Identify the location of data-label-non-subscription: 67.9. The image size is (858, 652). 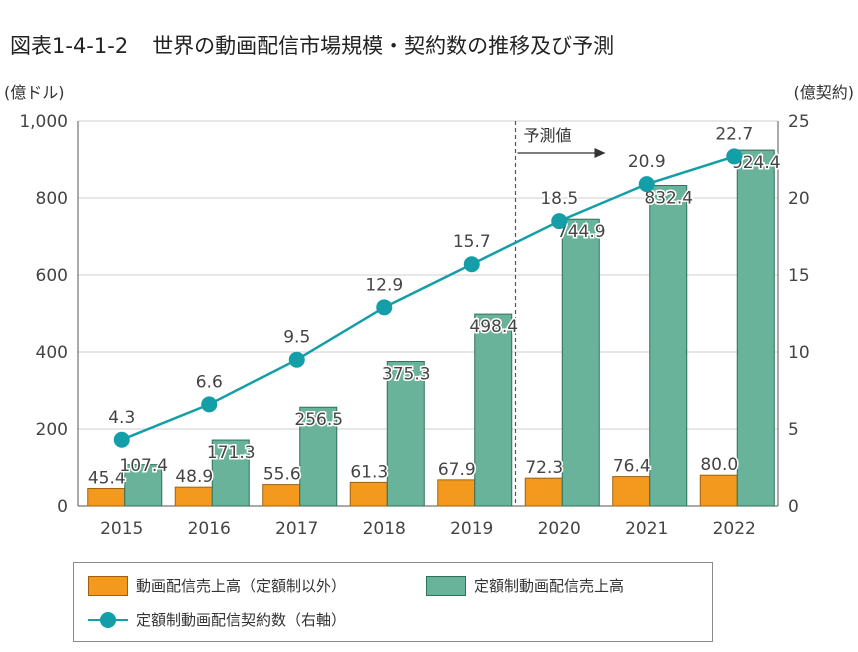
(457, 470).